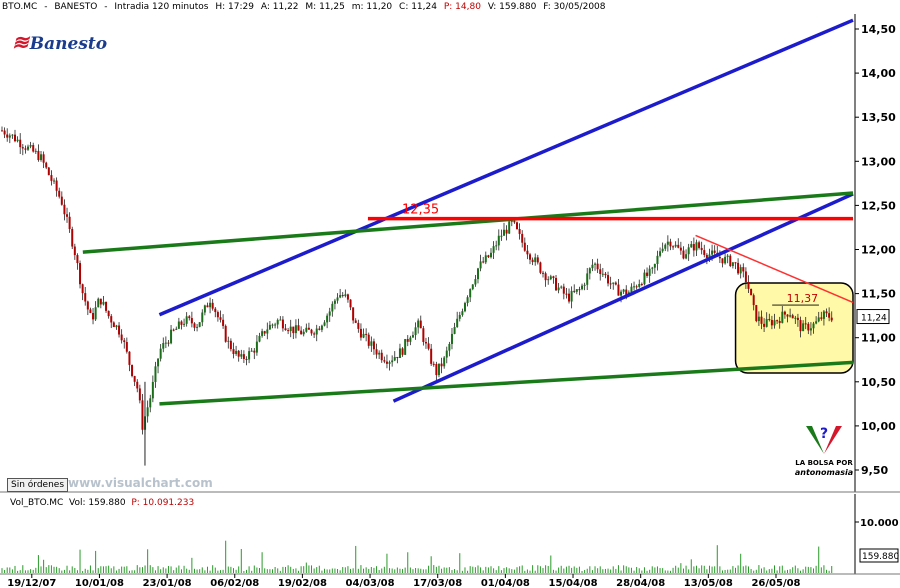 This screenshot has width=900, height=588. What do you see at coordinates (68, 44) in the screenshot?
I see `logo-text: Banesto` at bounding box center [68, 44].